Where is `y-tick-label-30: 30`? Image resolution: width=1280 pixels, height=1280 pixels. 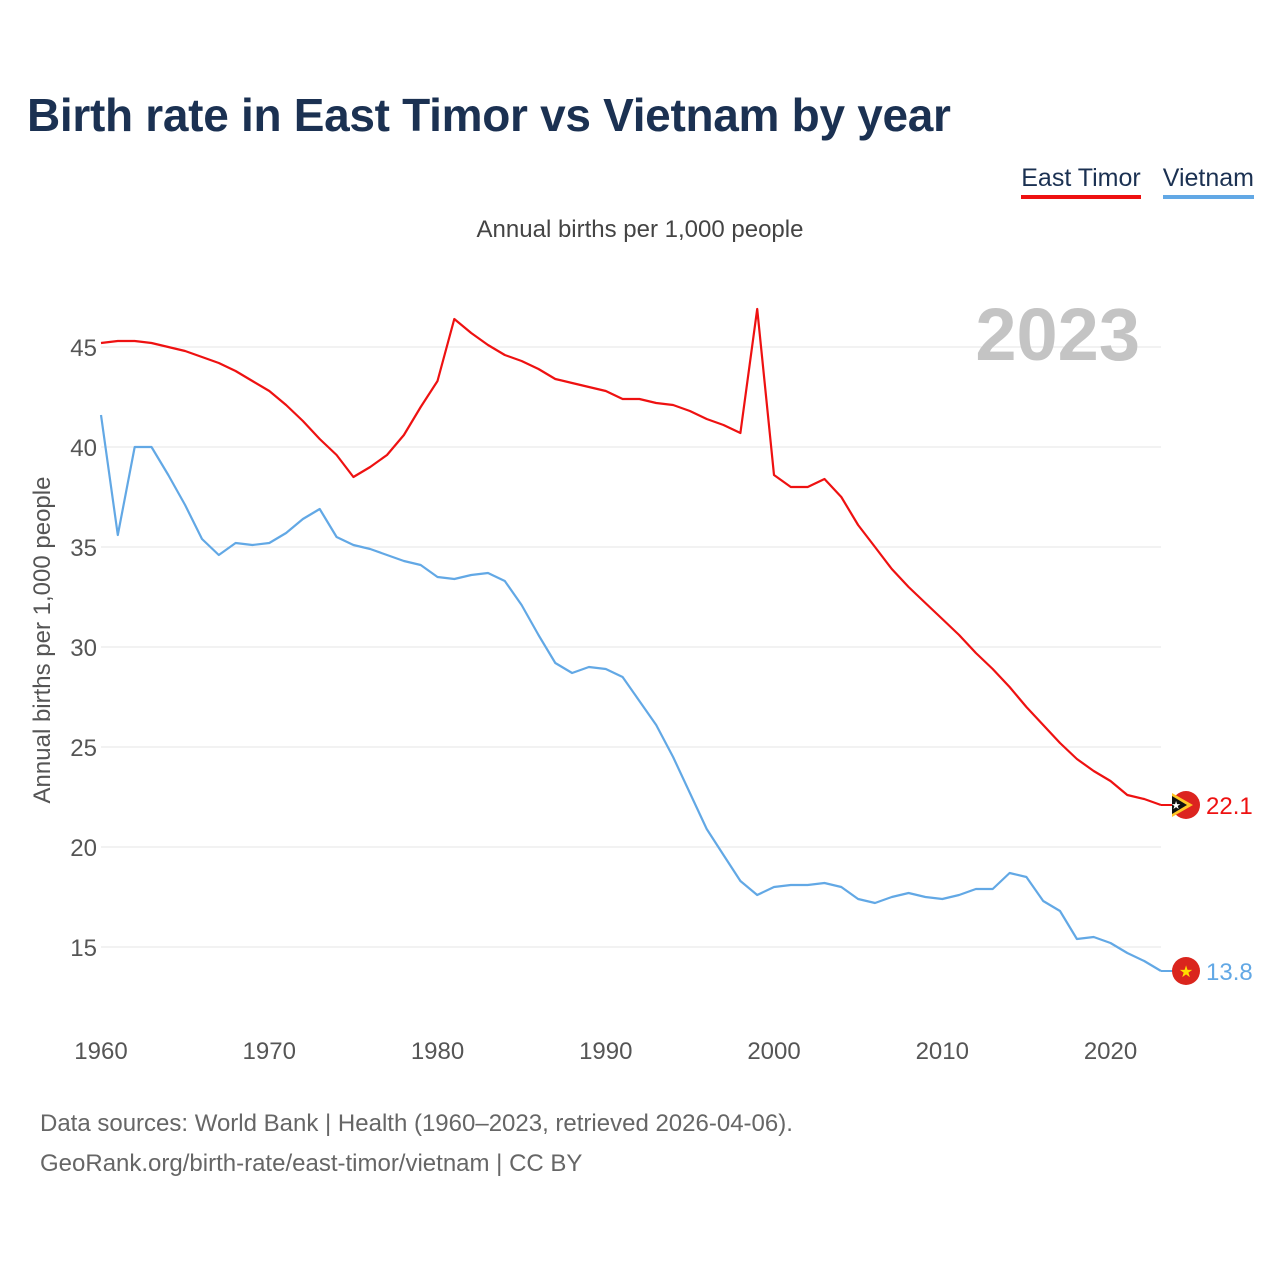 y-tick-label-30: 30 is located at coordinates (83, 648).